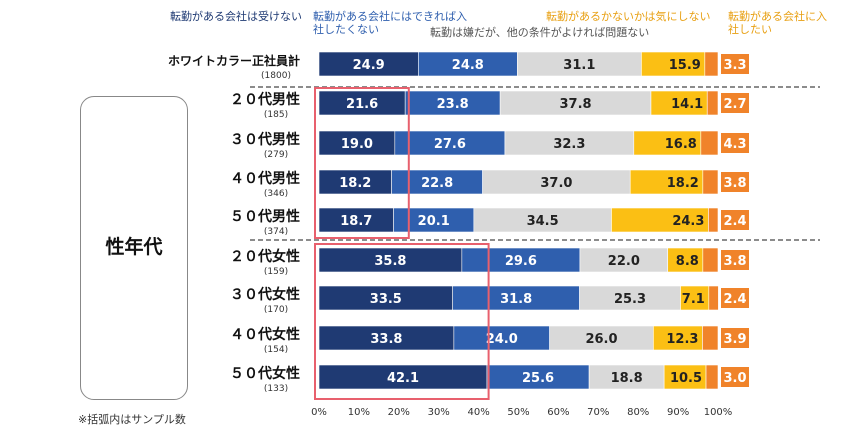 The image size is (865, 440). I want to click on data-label: 3.3, so click(734, 65).